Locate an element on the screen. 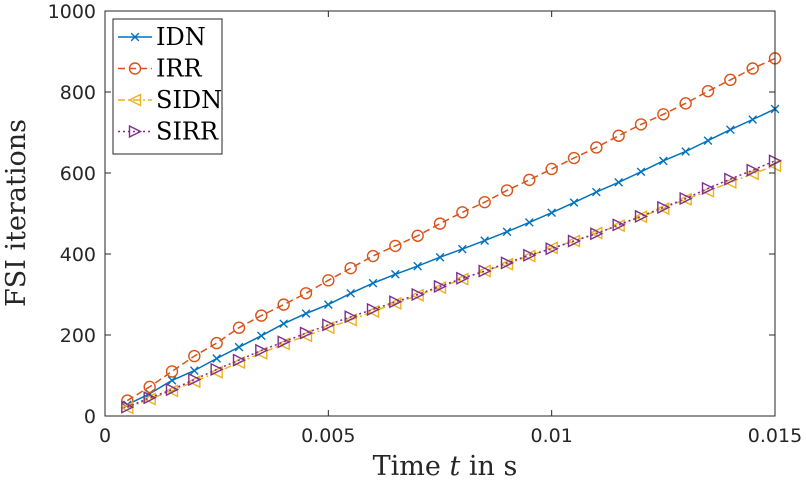 The width and height of the screenshot is (806, 480). legend: IDN IRR SIDN SIRR is located at coordinates (167, 86).